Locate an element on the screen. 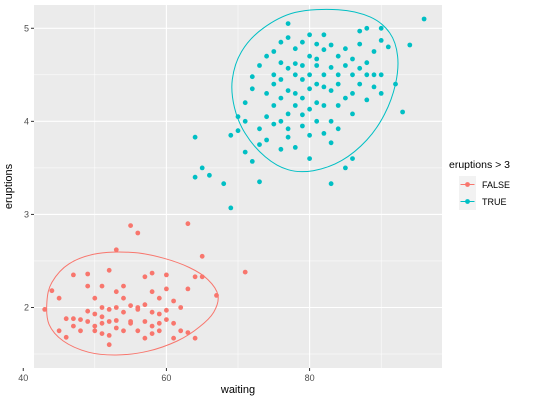 The height and width of the screenshot is (400, 540). legend-label: FALSE is located at coordinates (496, 185).